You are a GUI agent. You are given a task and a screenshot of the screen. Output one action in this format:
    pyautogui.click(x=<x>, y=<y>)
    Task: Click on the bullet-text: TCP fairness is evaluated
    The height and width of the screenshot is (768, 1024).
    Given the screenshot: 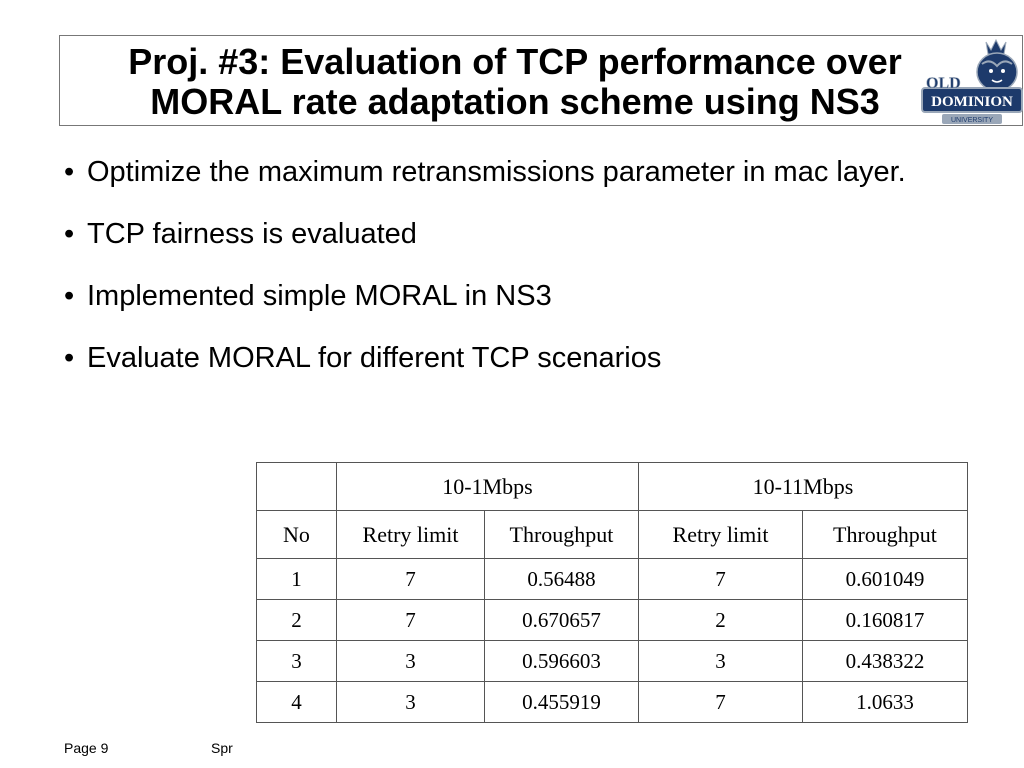 What is the action you would take?
    pyautogui.click(x=252, y=234)
    